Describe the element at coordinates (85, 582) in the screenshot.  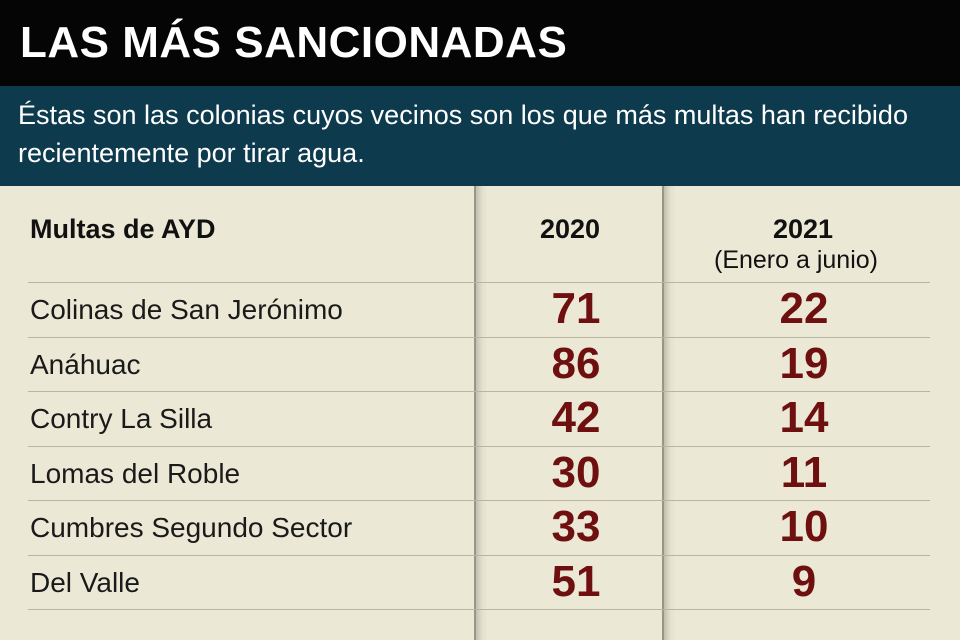
I see `row-6-location: Del Valle` at that location.